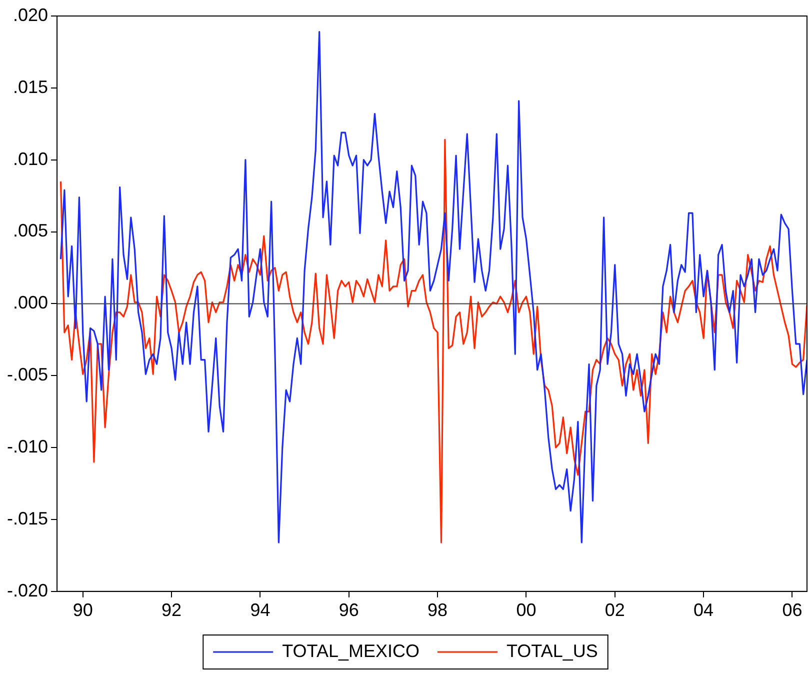  What do you see at coordinates (614, 610) in the screenshot?
I see `x-tick-label: 02` at bounding box center [614, 610].